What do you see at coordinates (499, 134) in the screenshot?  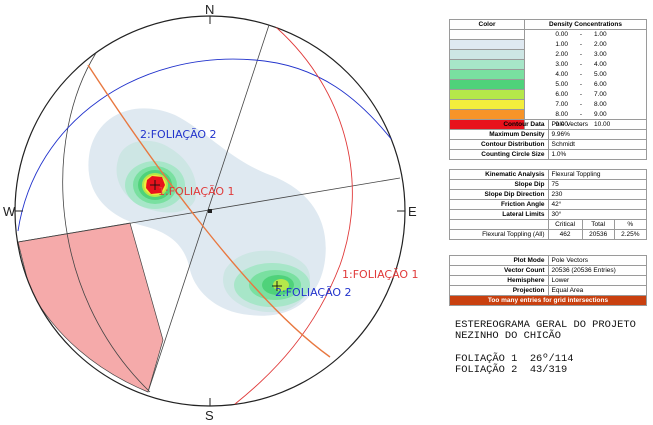 I see `info-label: Maximum Density` at bounding box center [499, 134].